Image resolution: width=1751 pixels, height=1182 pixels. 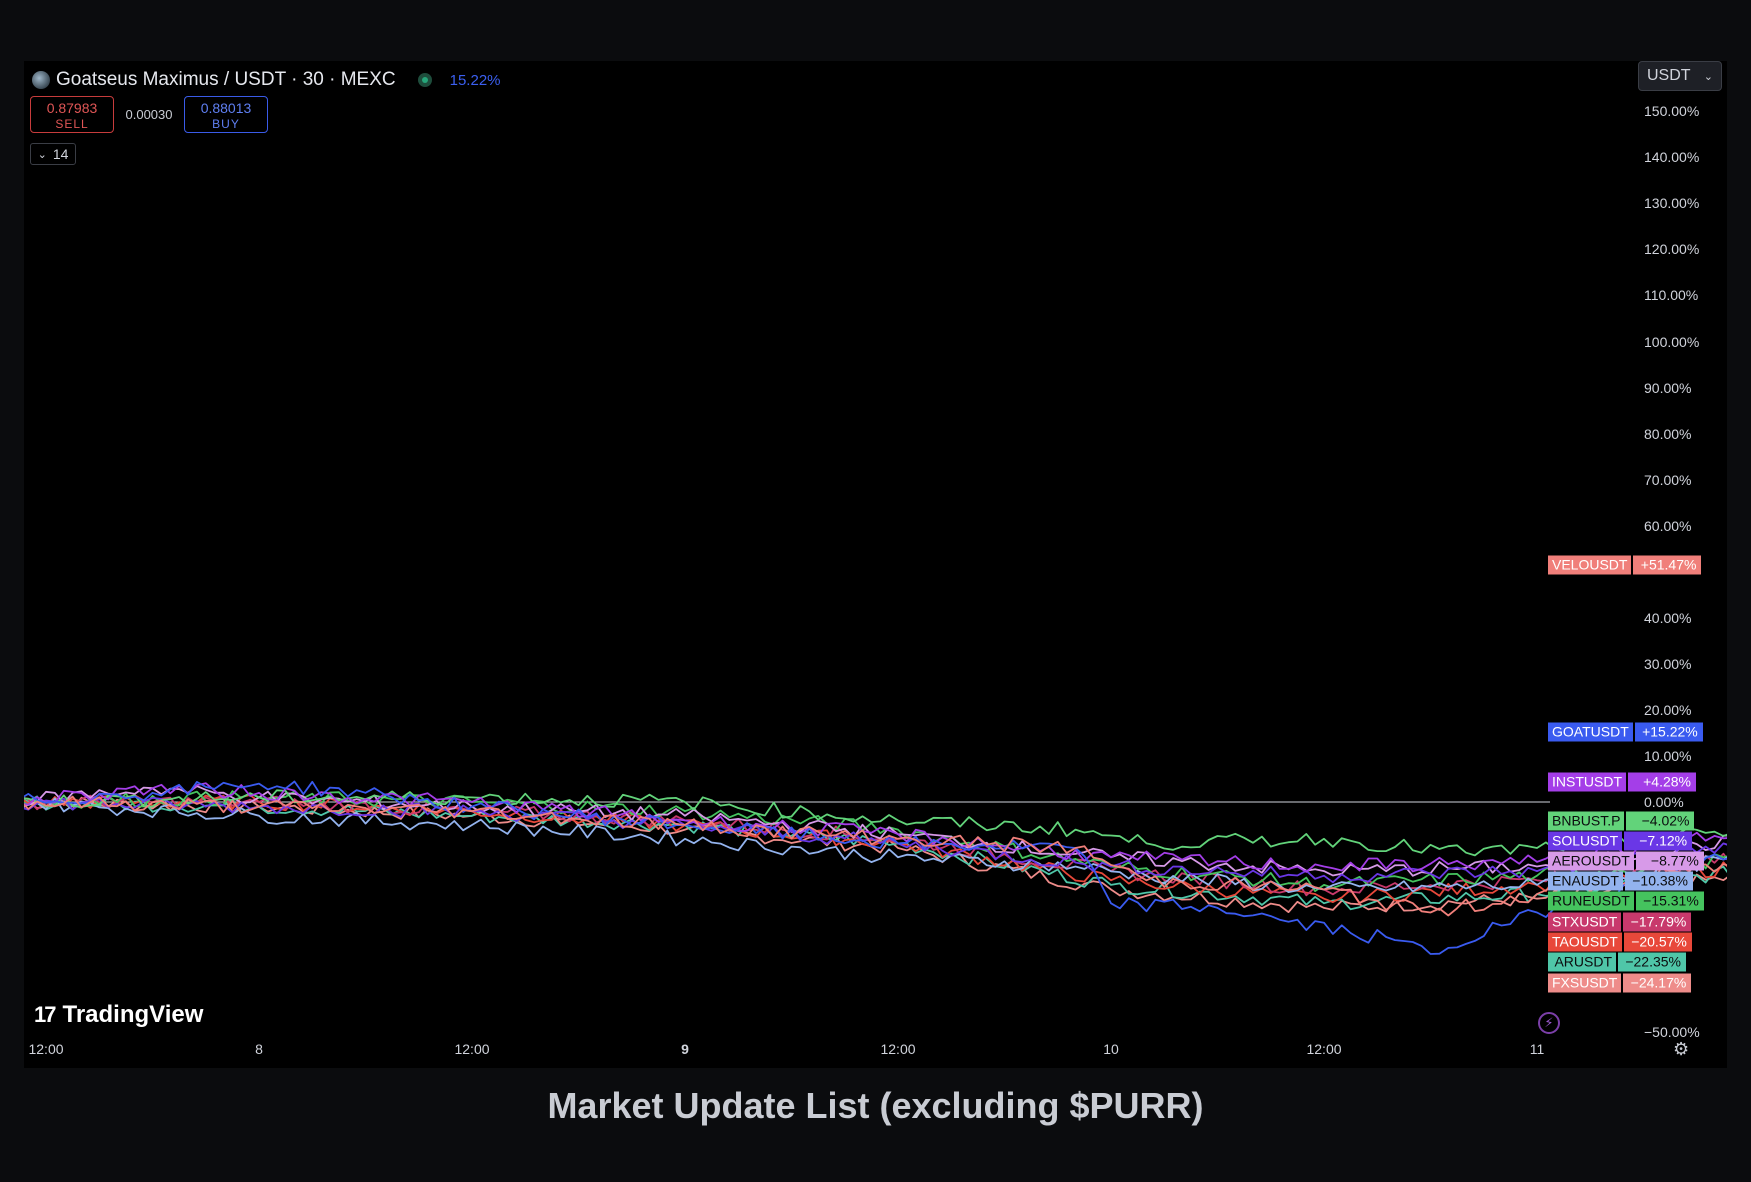 What do you see at coordinates (1652, 962) in the screenshot?
I see `series-last-value: −22.35%` at bounding box center [1652, 962].